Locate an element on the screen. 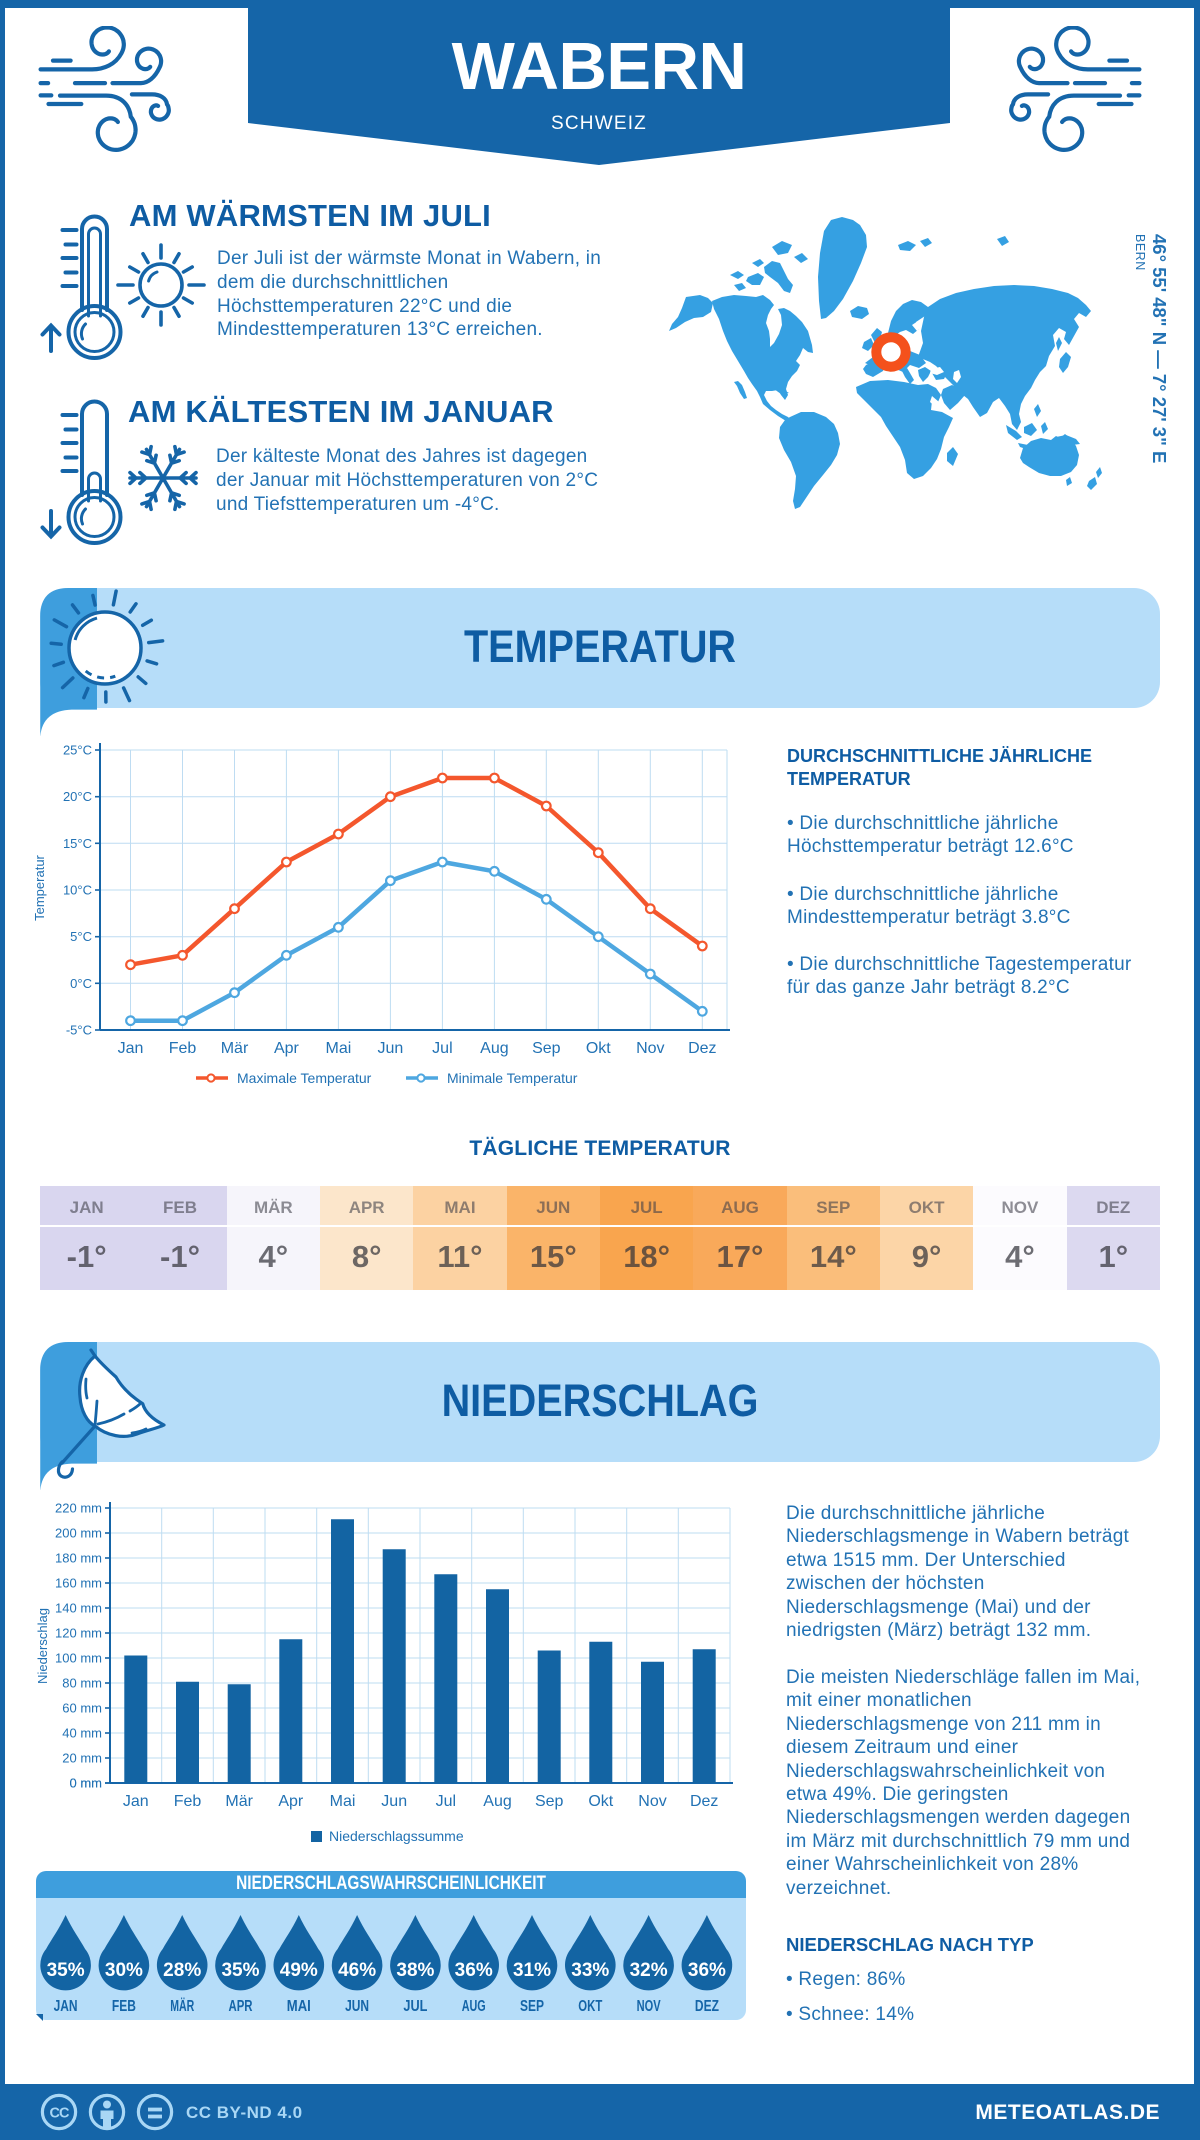 The width and height of the screenshot is (1200, 2140). svg-text: 25°C is located at coordinates (77, 750).